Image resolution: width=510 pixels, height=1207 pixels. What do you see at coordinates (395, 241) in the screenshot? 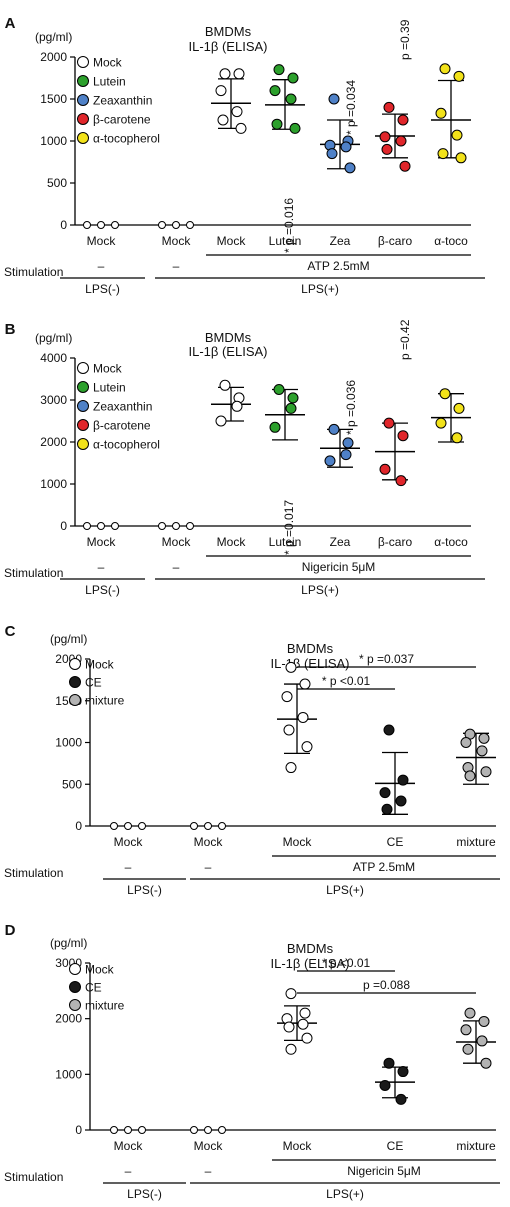
I see `x-tick-label: β-caro` at bounding box center [395, 241].